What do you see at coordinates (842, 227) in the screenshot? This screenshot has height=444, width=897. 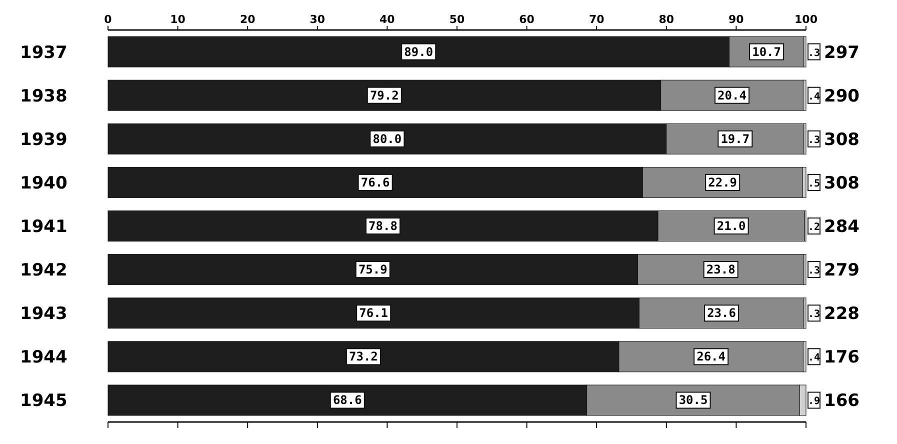 I see `text: 284` at bounding box center [842, 227].